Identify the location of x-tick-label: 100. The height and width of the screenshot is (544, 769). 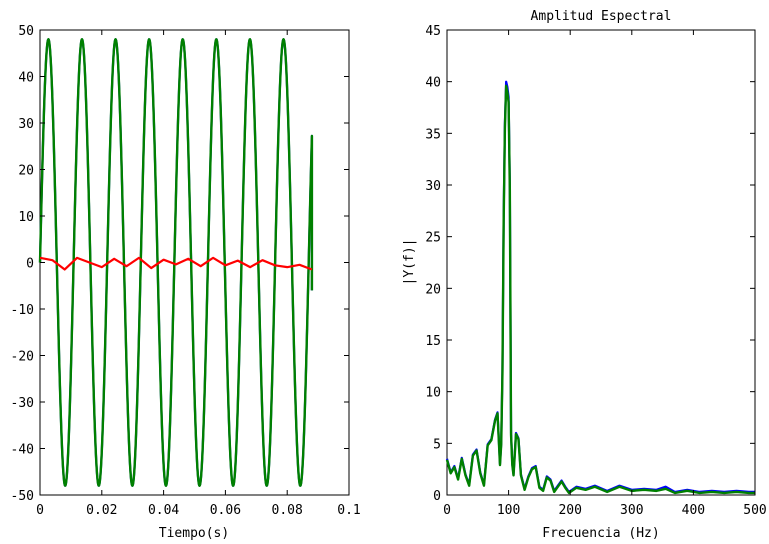
(508, 510).